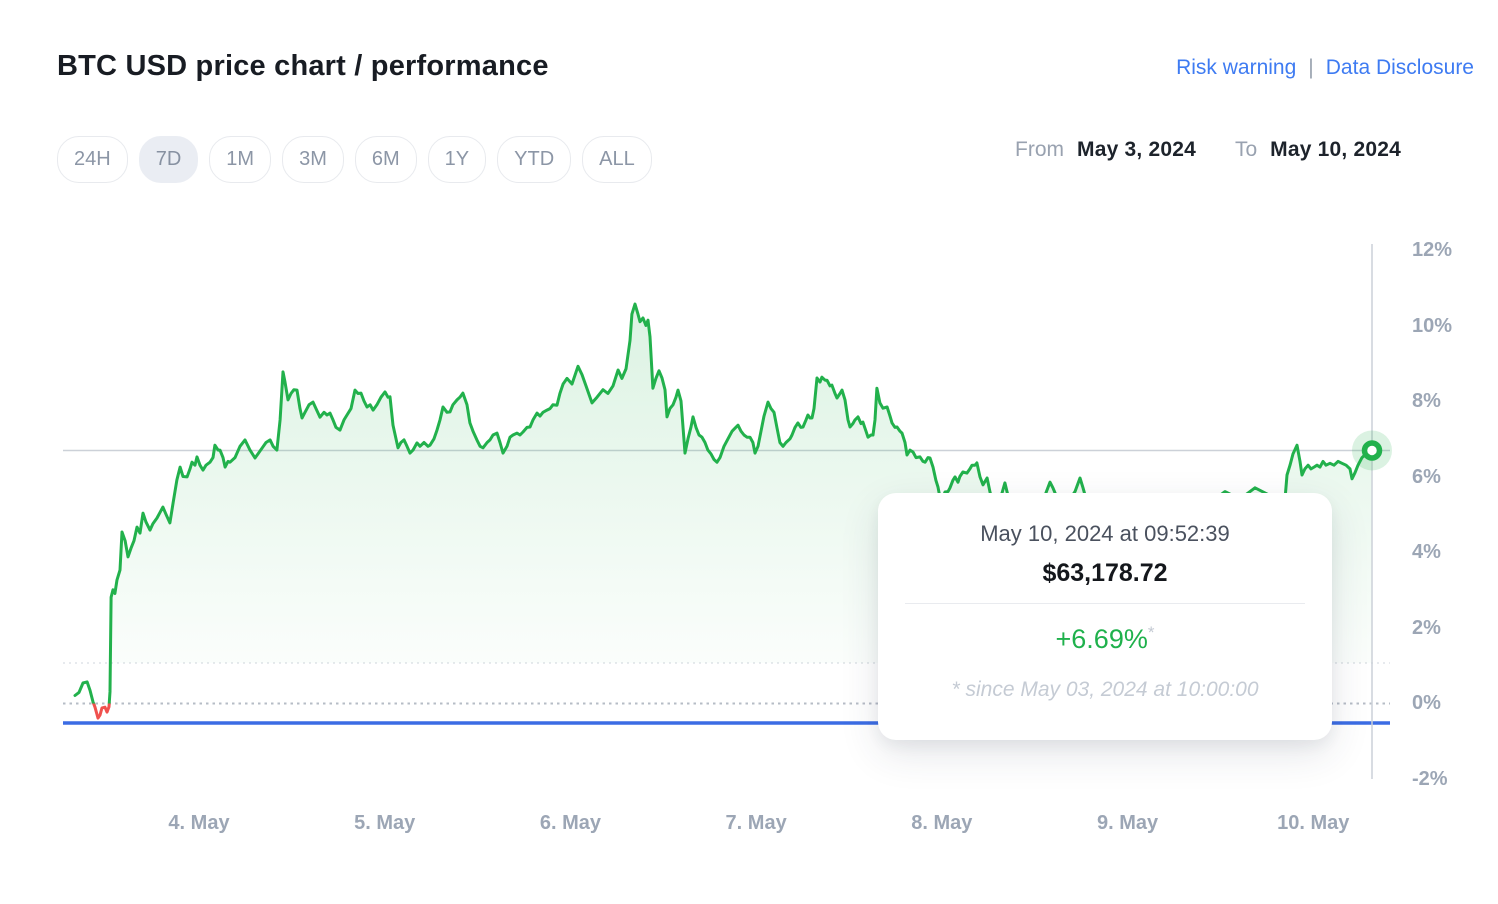 The image size is (1498, 904). Describe the element at coordinates (1236, 67) in the screenshot. I see `risk-warning-link: Risk warning` at that location.